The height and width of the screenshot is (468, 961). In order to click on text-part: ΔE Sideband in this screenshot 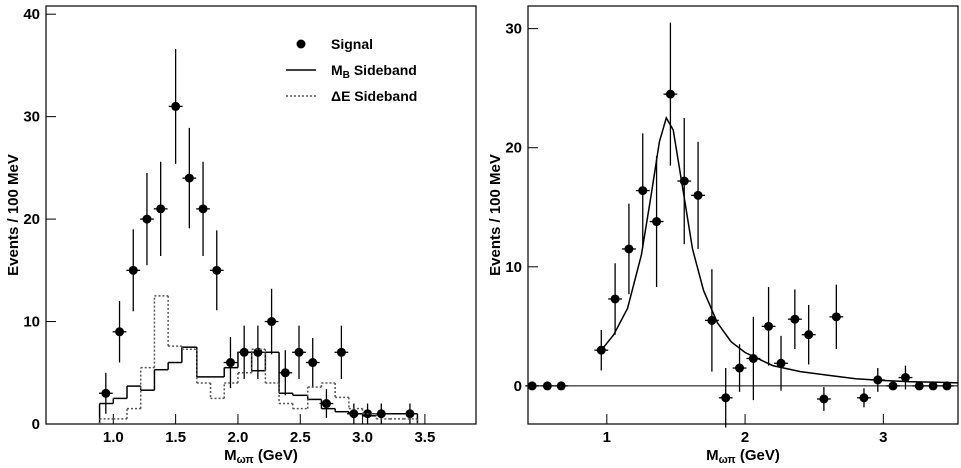, I will do `click(374, 96)`.